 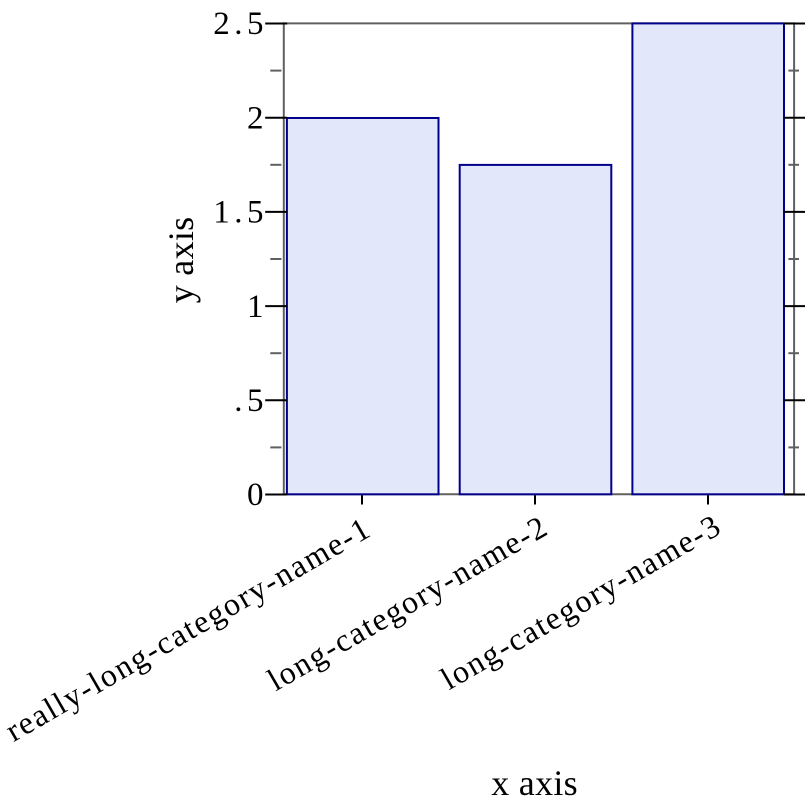 I want to click on svg-text: x axis, so click(x=534, y=783).